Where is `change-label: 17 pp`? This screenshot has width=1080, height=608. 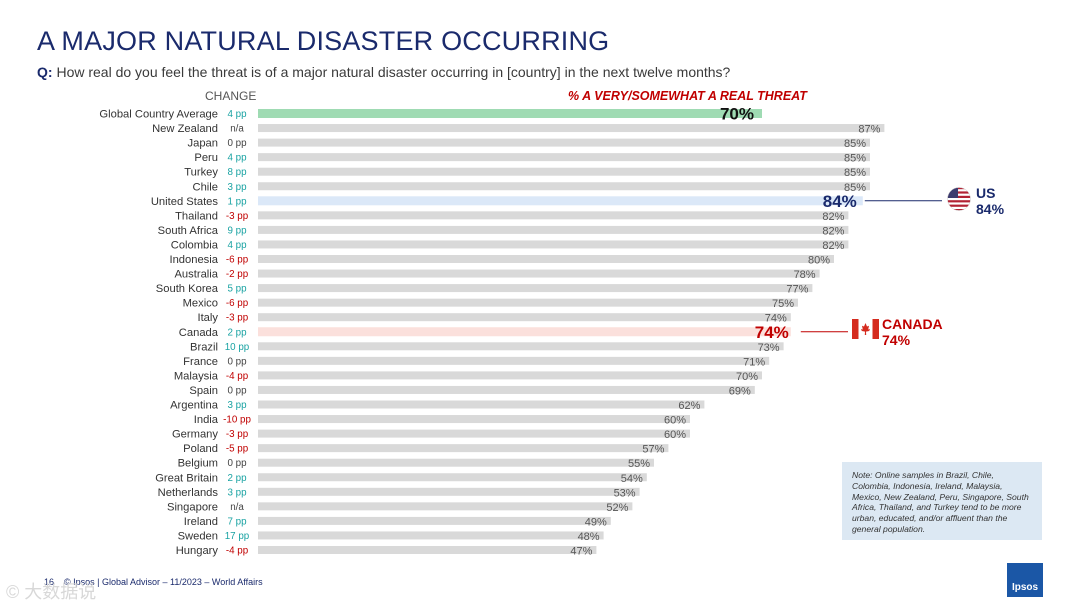
change-label: 17 pp is located at coordinates (237, 536).